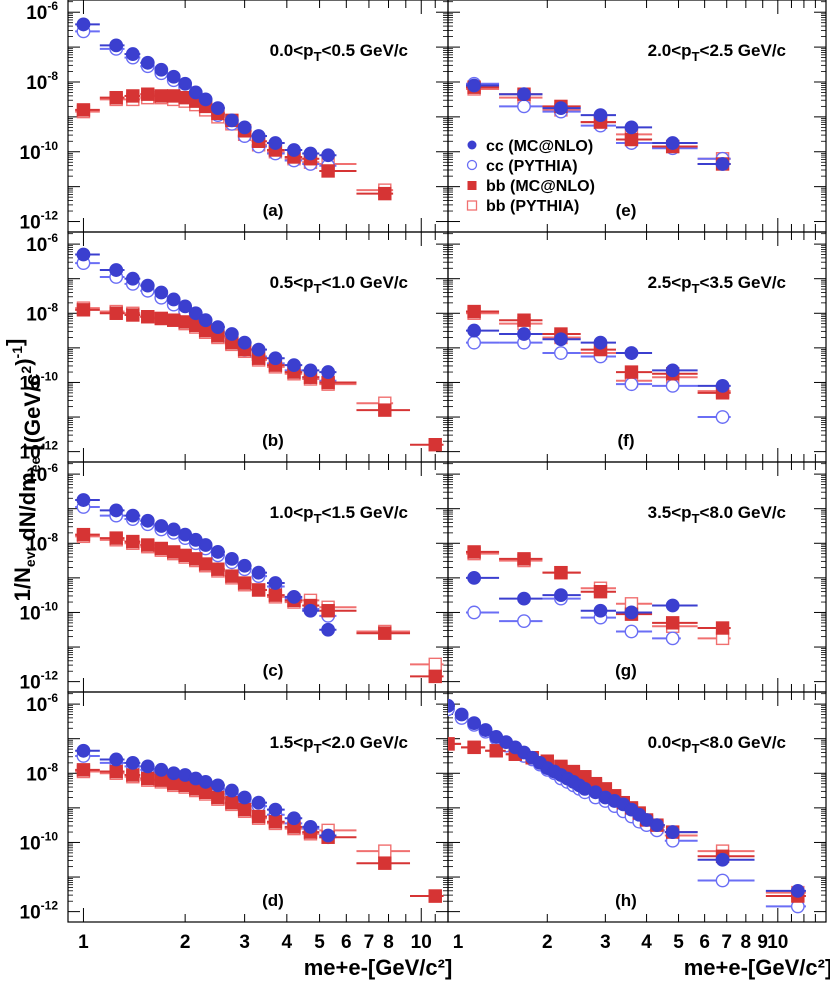 The height and width of the screenshot is (989, 830). Describe the element at coordinates (717, 52) in the screenshot. I see `panel-title: 2.0<pT<2.5 GeV/c` at that location.